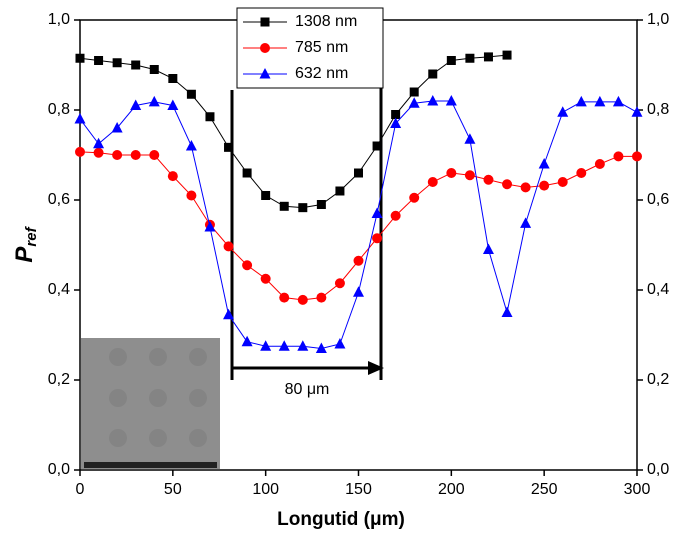 The width and height of the screenshot is (682, 535). I want to click on x-tick-label: 0, so click(80, 489).